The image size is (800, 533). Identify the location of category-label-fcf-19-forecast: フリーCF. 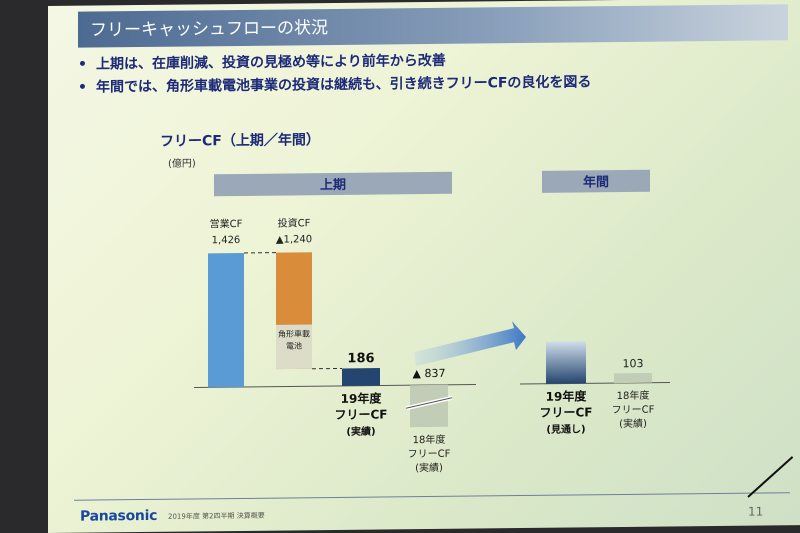
(565, 412).